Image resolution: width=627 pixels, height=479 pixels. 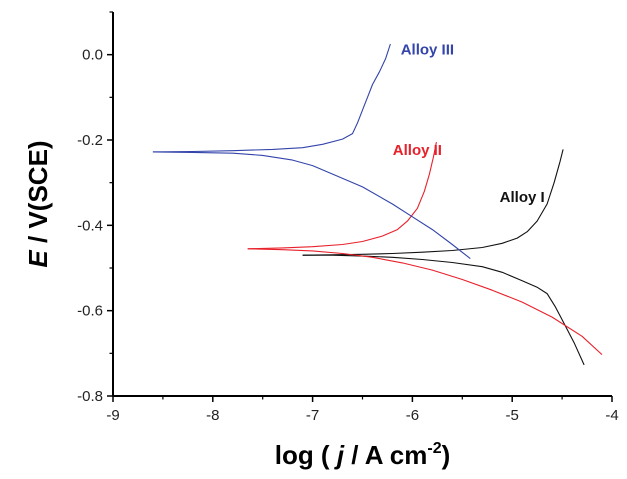 I want to click on x-tick-label: -5, so click(x=512, y=415).